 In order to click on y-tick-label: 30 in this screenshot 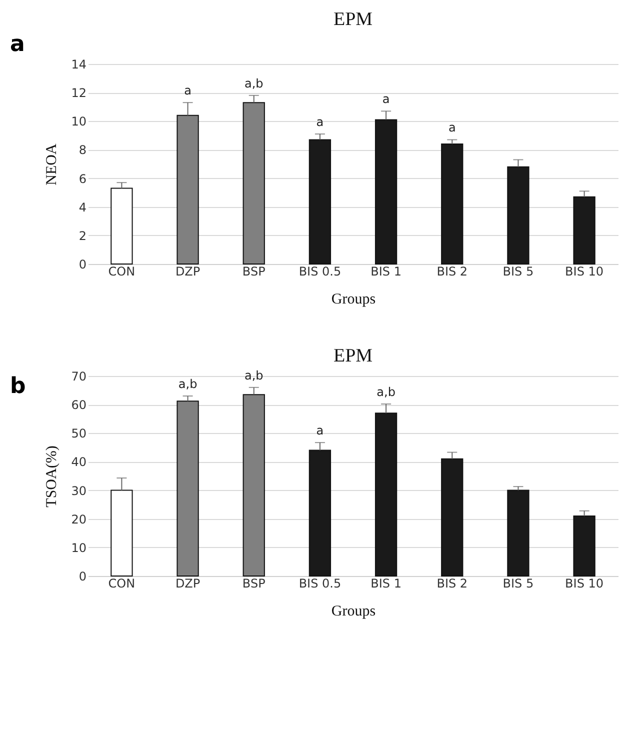, I will do `click(78, 491)`.